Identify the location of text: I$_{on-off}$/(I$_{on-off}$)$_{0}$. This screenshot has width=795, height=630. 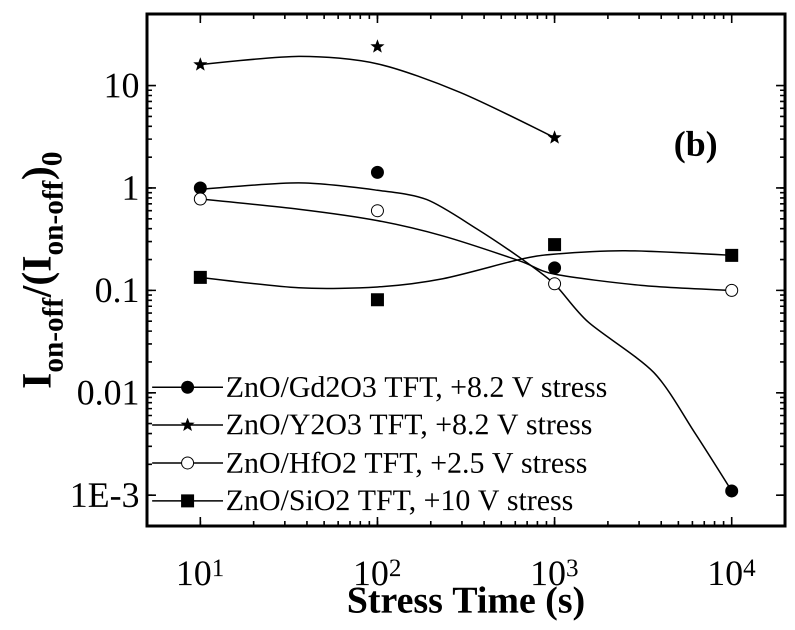
(42, 270).